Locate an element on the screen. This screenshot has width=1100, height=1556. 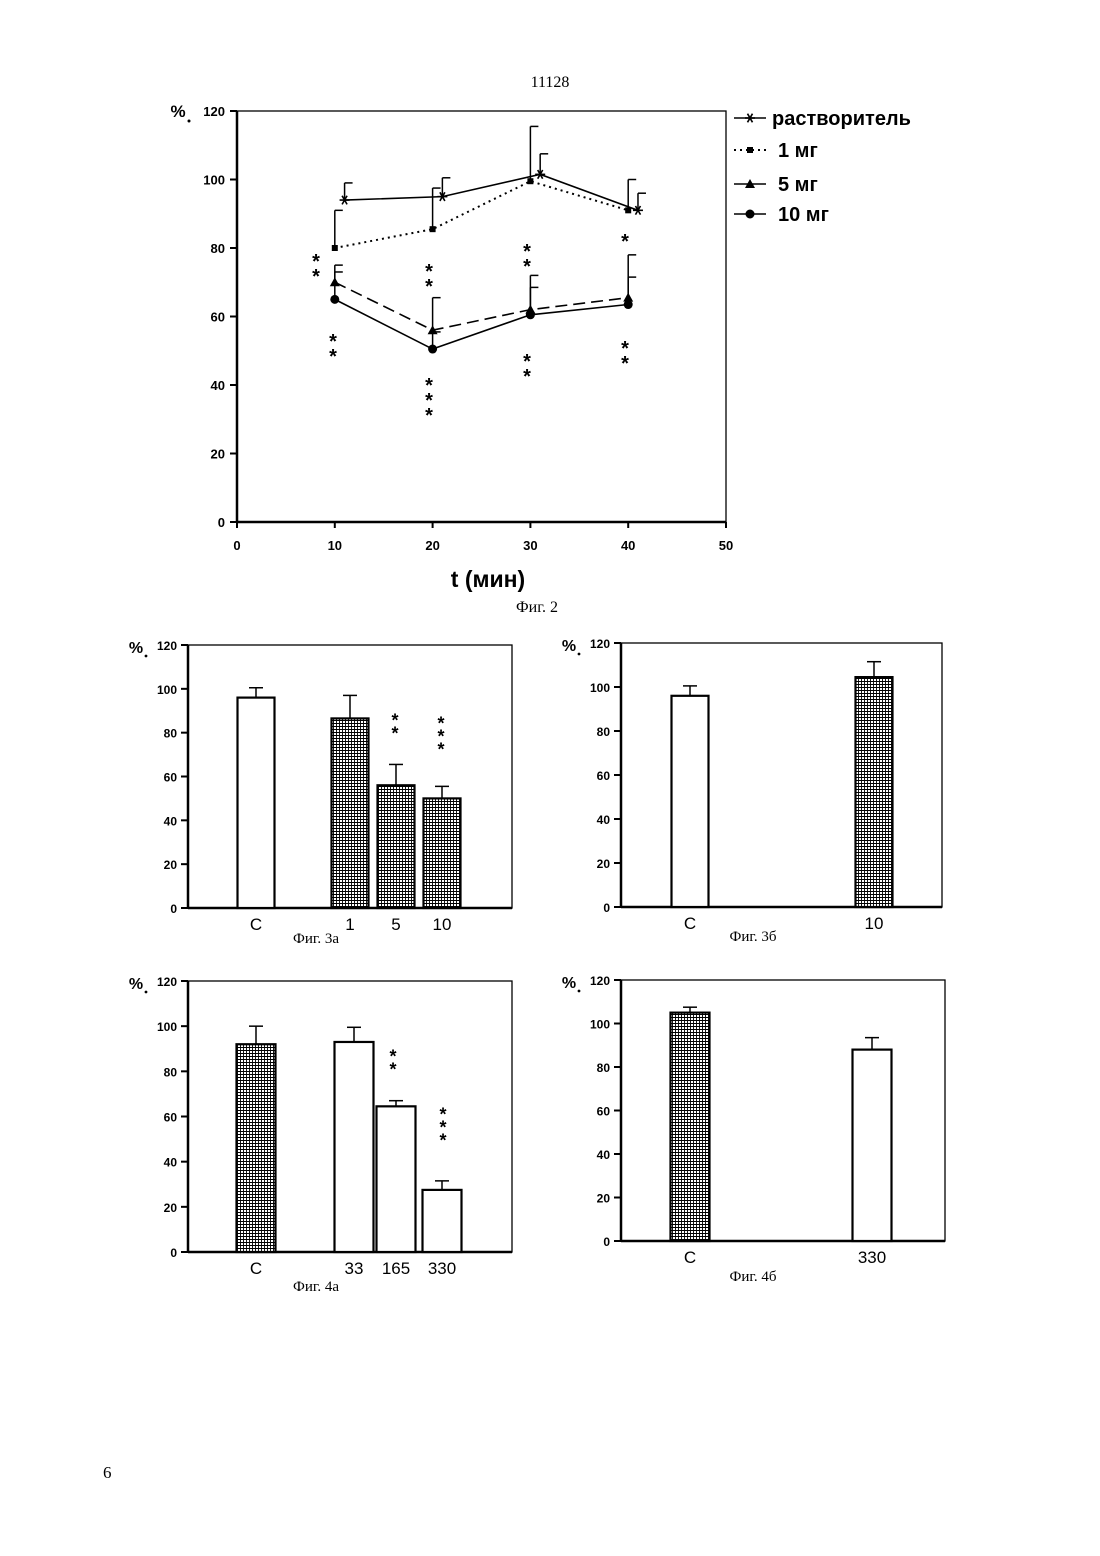
fig4b-bar-chart: 020406080100120%C330Фиг. 4б is located at coordinates (753, 1129).